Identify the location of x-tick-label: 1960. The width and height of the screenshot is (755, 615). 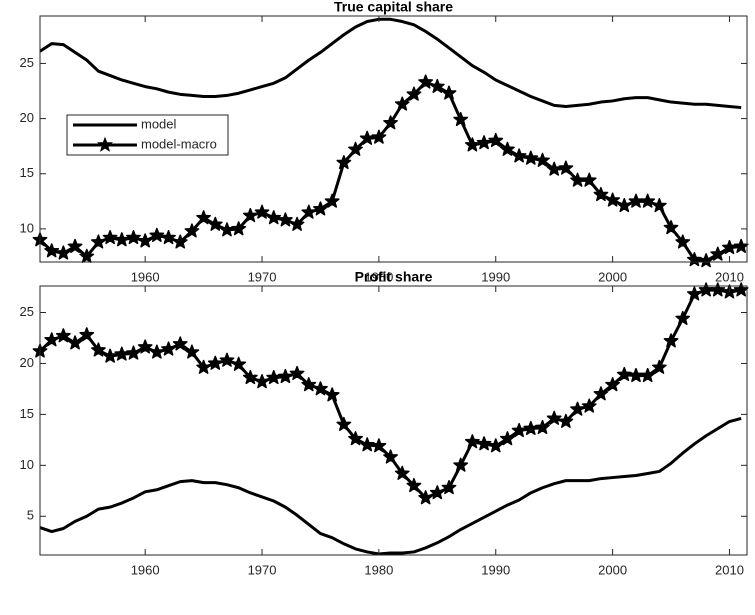
(145, 569).